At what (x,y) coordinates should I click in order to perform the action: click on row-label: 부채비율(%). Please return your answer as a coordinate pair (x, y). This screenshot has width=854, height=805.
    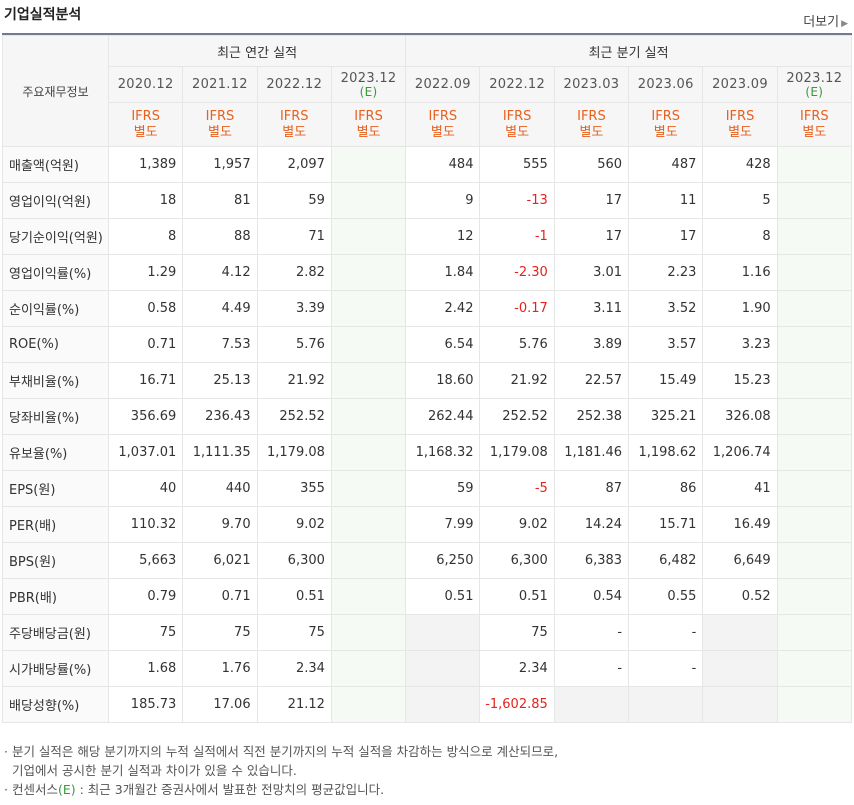
    Looking at the image, I should click on (55, 380).